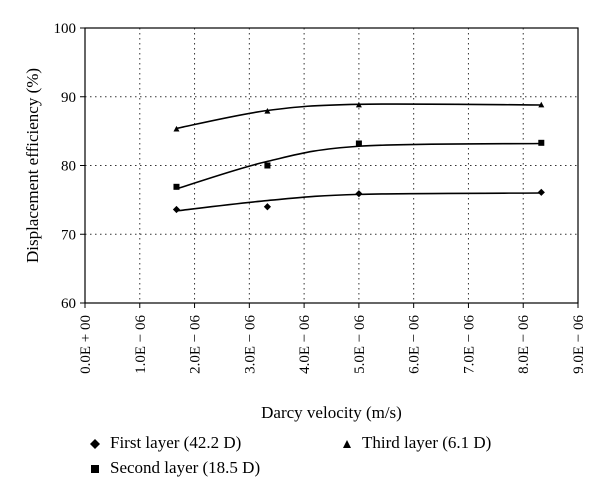 The height and width of the screenshot is (502, 600). I want to click on y-tick-label: 70, so click(68, 235).